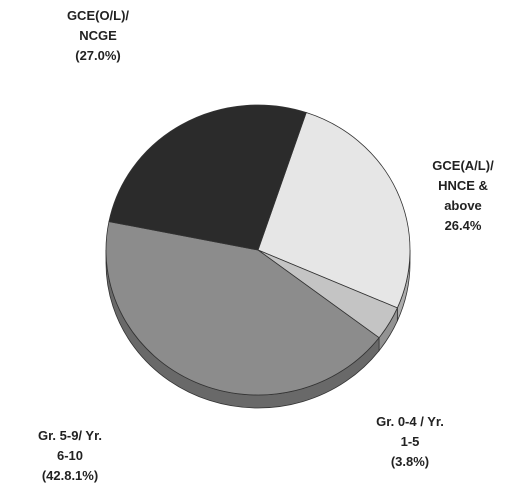 This screenshot has height=497, width=517. Describe the element at coordinates (98, 25) in the screenshot. I see `slice-label: GCE(O/L)/NCGE` at that location.